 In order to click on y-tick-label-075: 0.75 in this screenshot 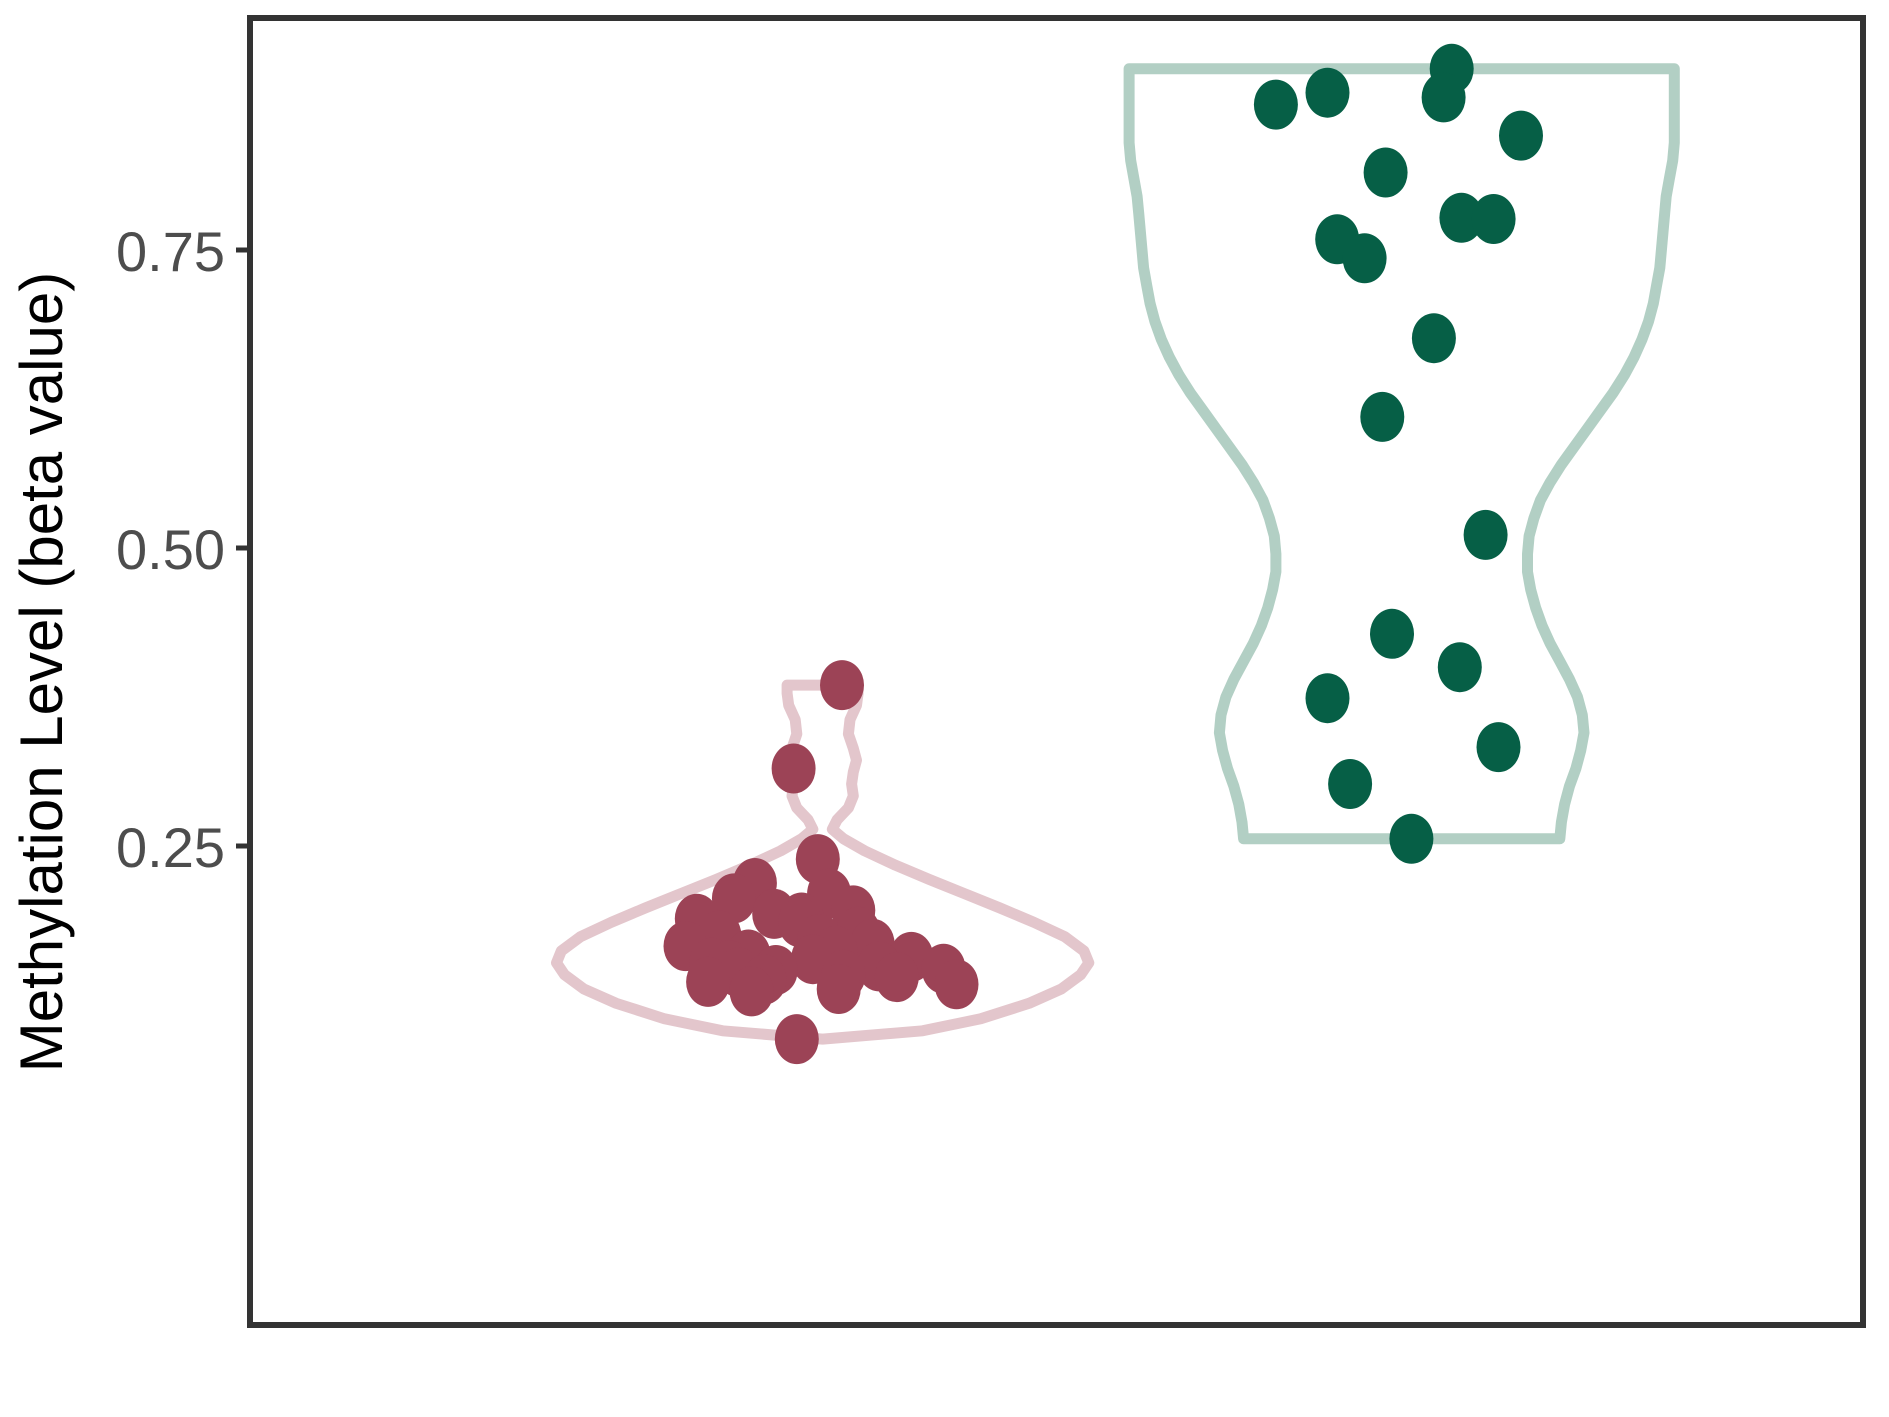, I will do `click(170, 251)`.